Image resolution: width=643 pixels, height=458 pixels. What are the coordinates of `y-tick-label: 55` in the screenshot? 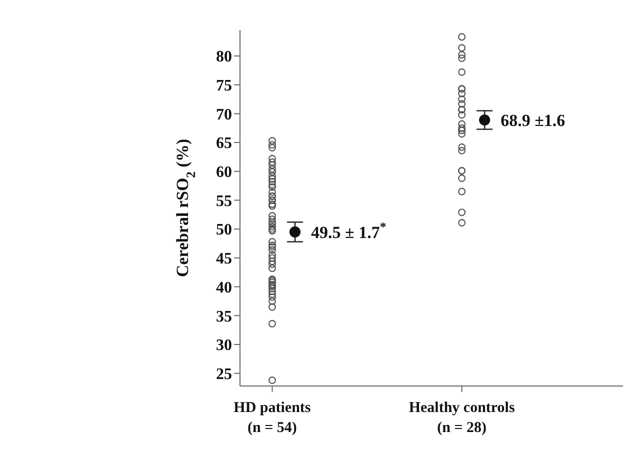 It's located at (224, 201).